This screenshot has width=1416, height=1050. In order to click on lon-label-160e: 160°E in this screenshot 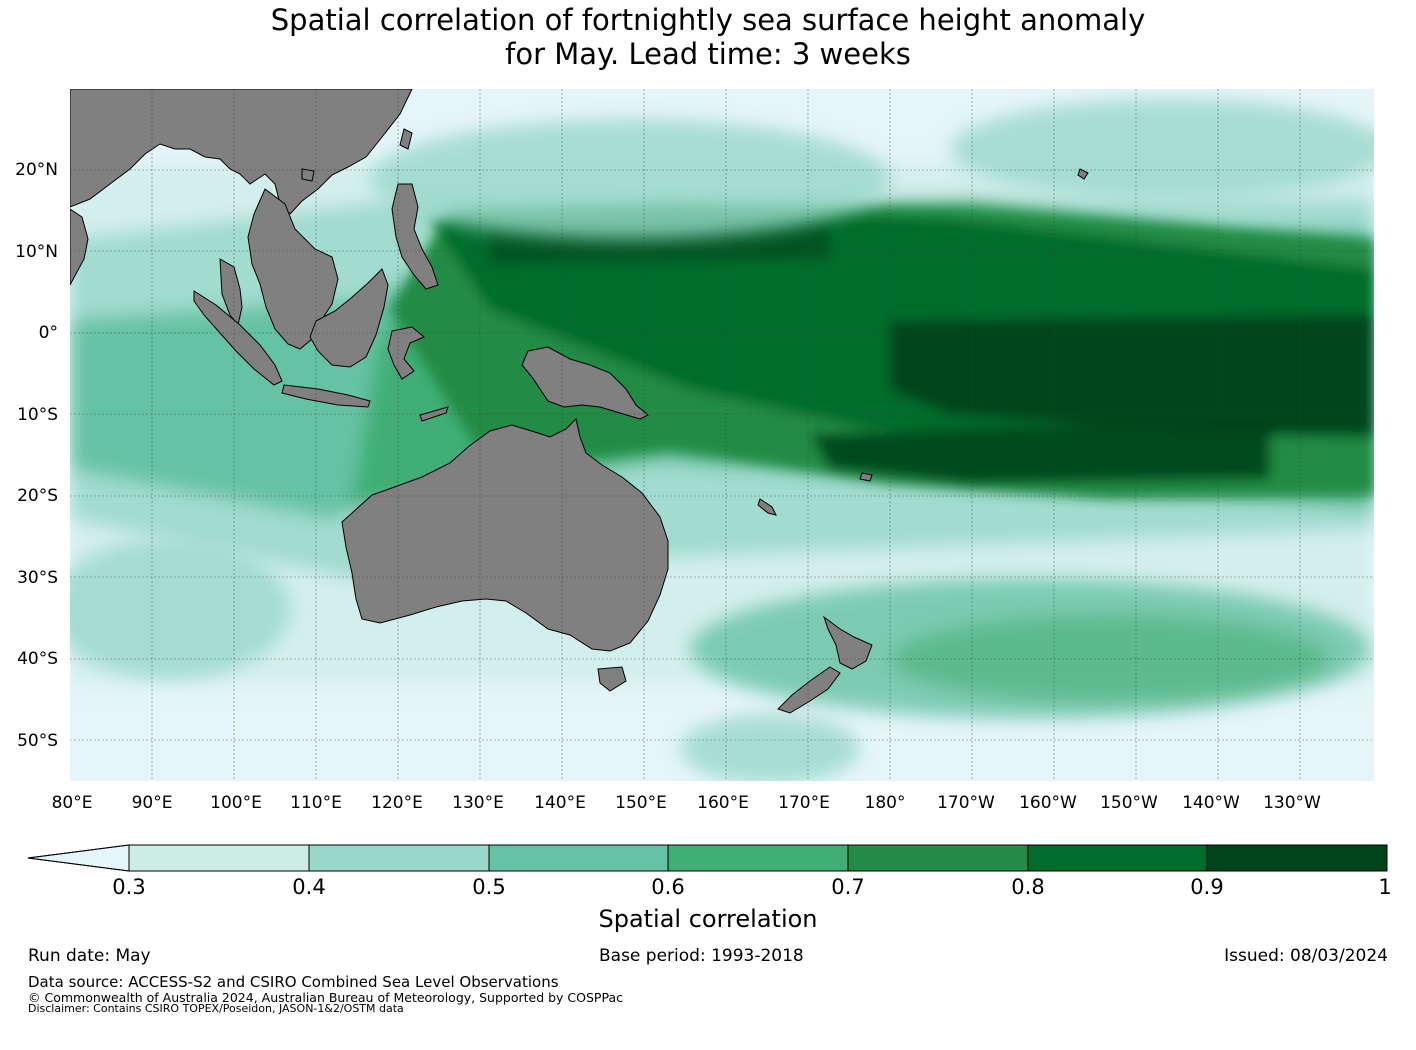, I will do `click(723, 803)`.